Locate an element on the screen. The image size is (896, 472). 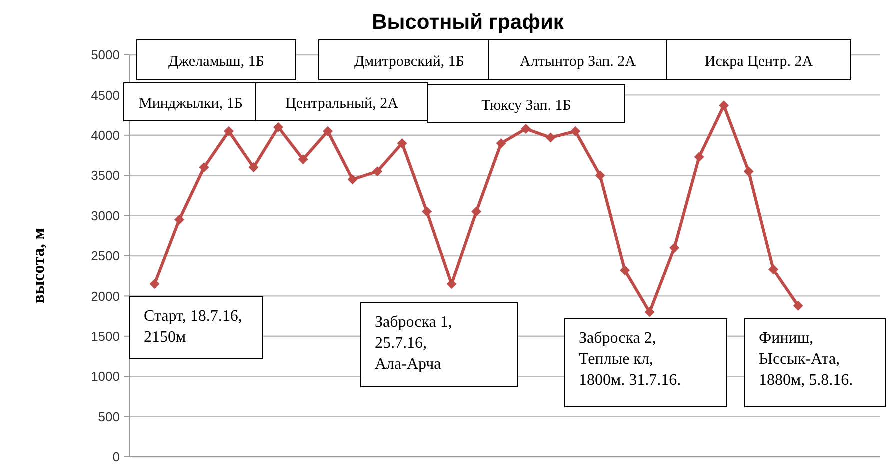
text-box: Тюксу Зап. 1Б is located at coordinates (527, 104).